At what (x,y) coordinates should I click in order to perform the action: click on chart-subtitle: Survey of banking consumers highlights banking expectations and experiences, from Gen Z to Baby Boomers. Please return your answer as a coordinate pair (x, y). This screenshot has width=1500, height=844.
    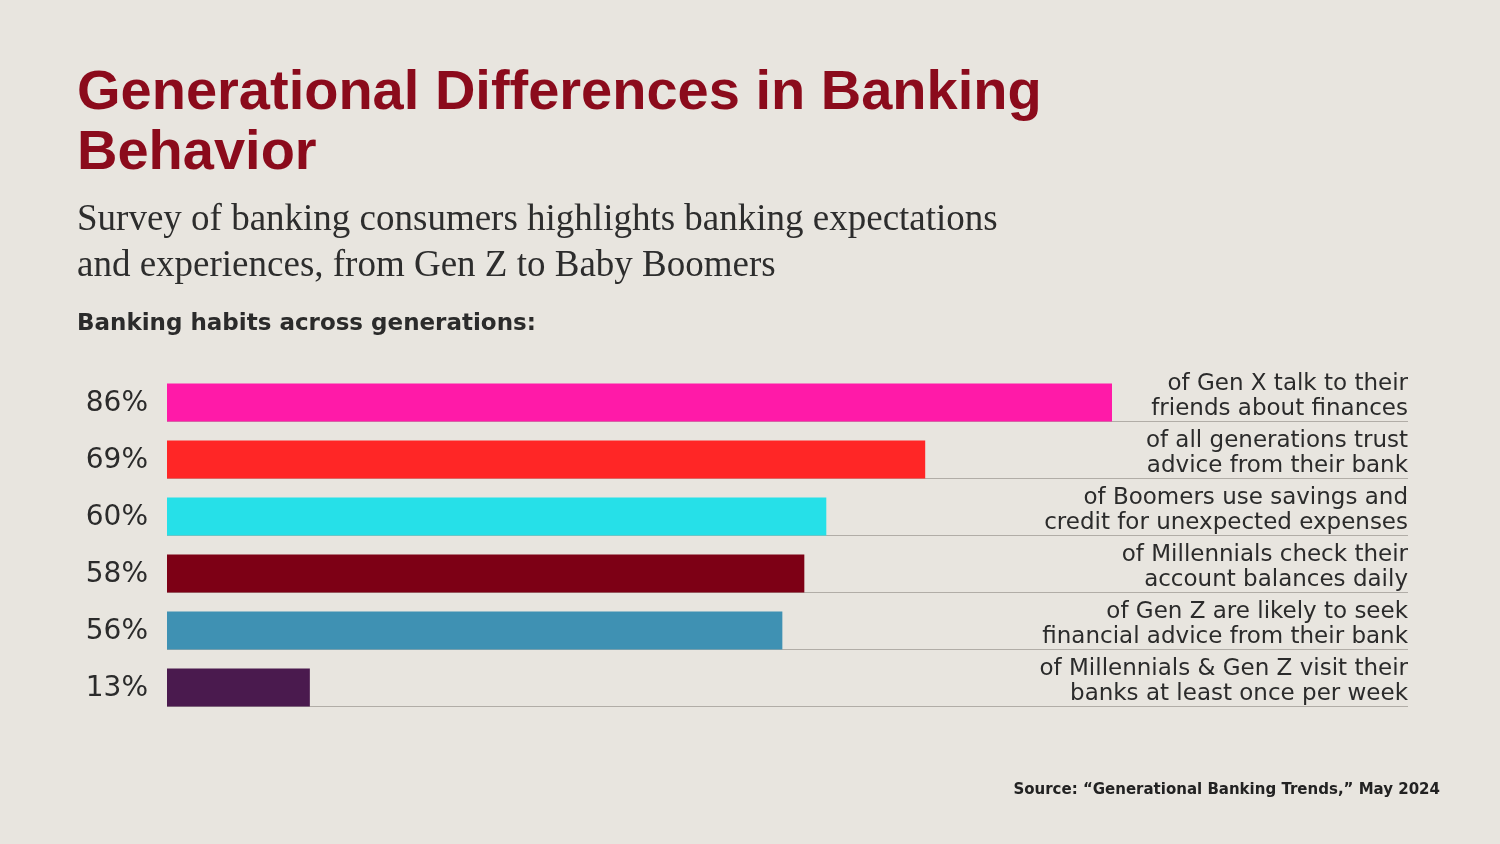
    Looking at the image, I should click on (537, 240).